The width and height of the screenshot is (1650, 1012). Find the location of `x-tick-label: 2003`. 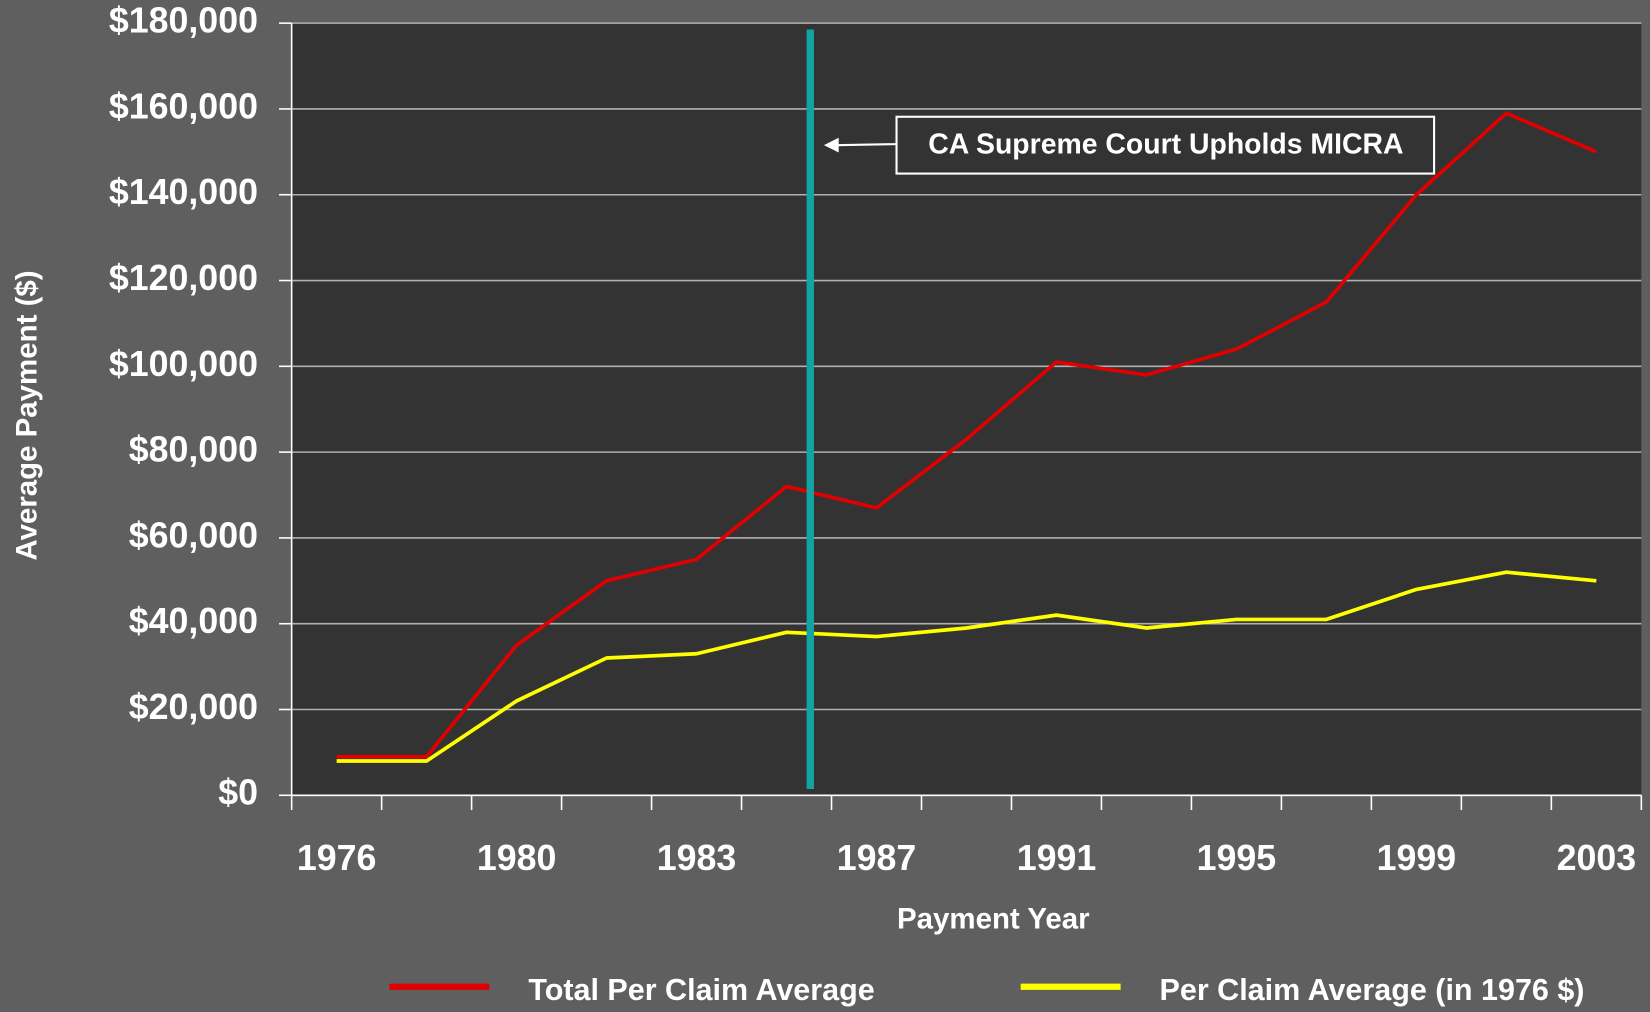

x-tick-label: 2003 is located at coordinates (1597, 858).